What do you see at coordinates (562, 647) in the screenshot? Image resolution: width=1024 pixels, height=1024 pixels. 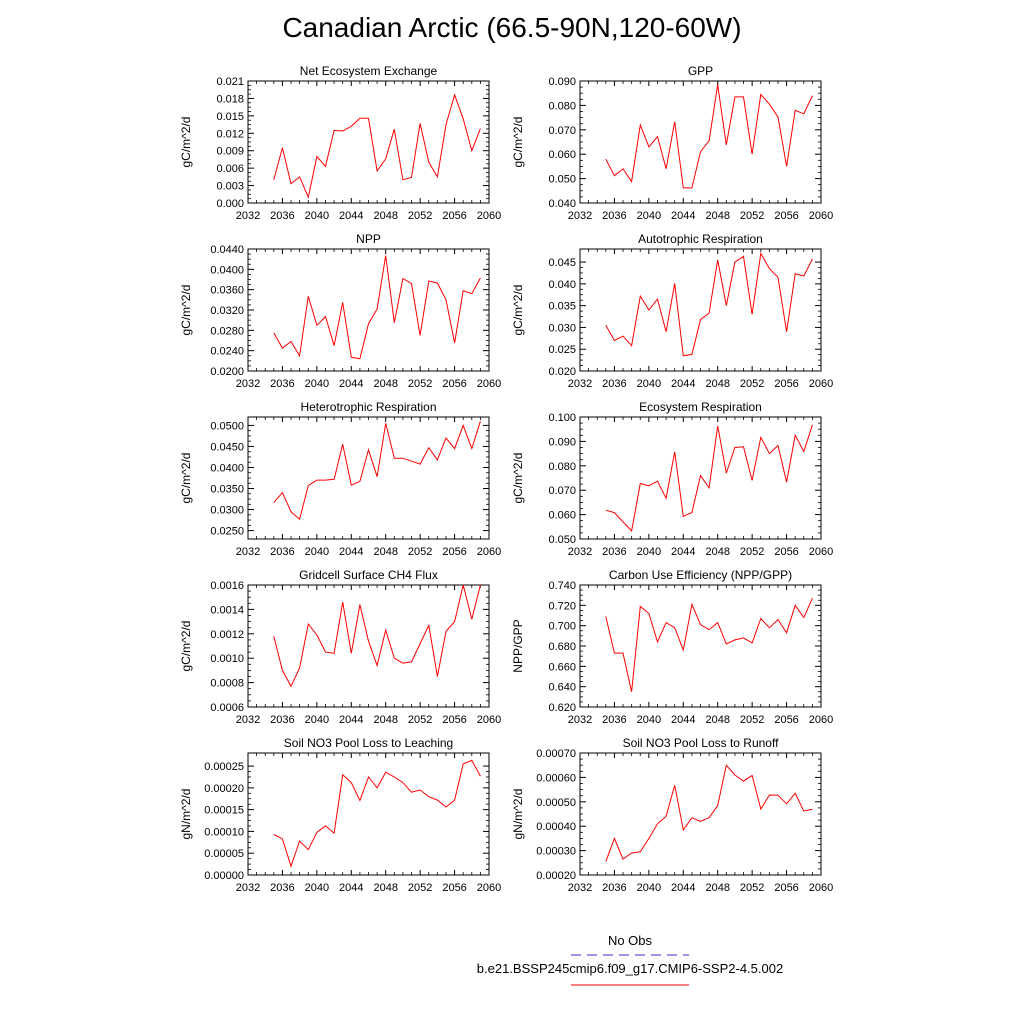 I see `y-tick-label: 0.680` at bounding box center [562, 647].